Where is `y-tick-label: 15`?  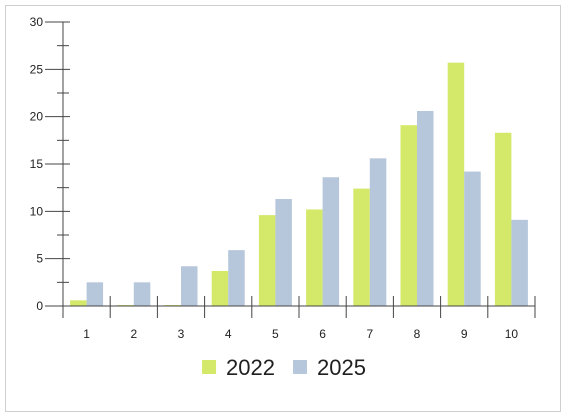 y-tick-label: 15 is located at coordinates (37, 164).